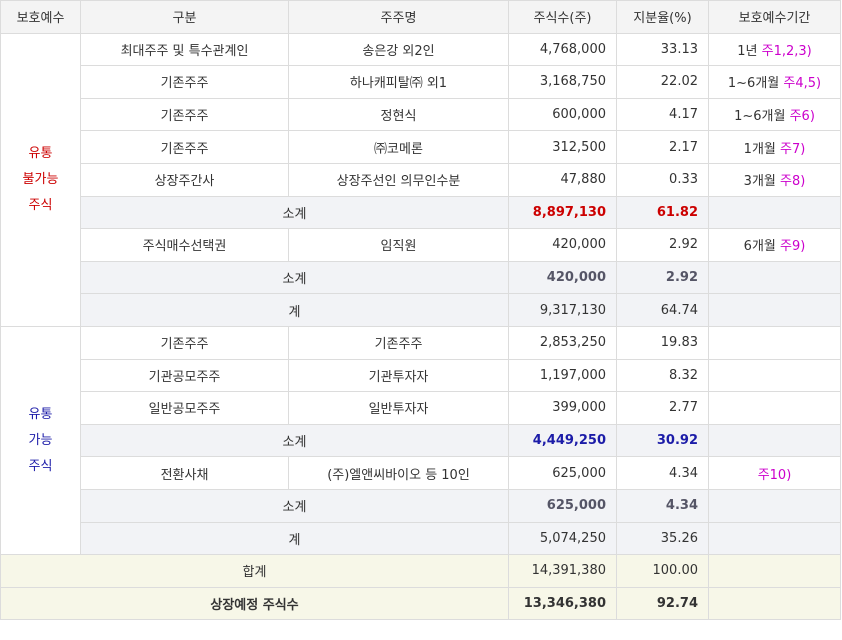 This screenshot has width=842, height=640. I want to click on table-row: 전환사채 (주)엘앤씨바이오 등 10인 625,000 4.34 주10), so click(421, 473).